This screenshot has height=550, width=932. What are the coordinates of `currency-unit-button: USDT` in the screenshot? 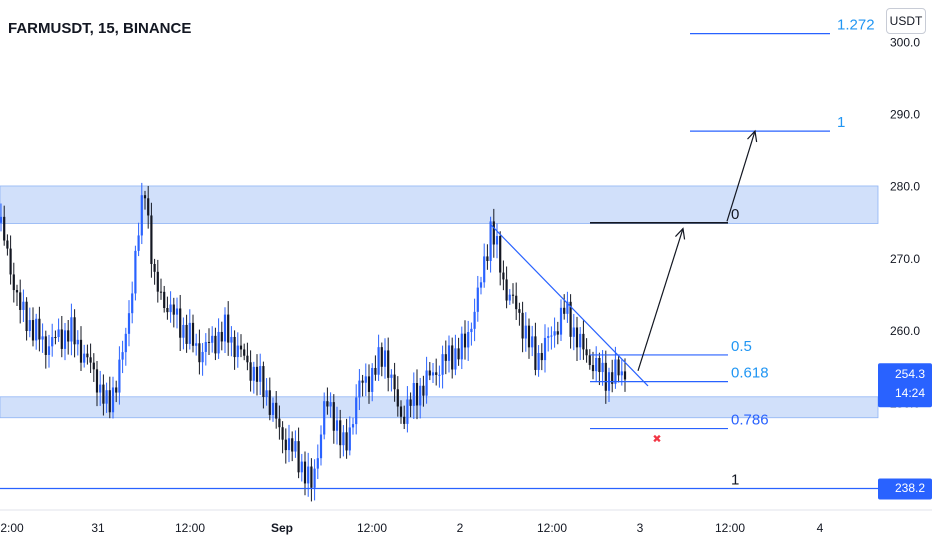 It's located at (906, 21).